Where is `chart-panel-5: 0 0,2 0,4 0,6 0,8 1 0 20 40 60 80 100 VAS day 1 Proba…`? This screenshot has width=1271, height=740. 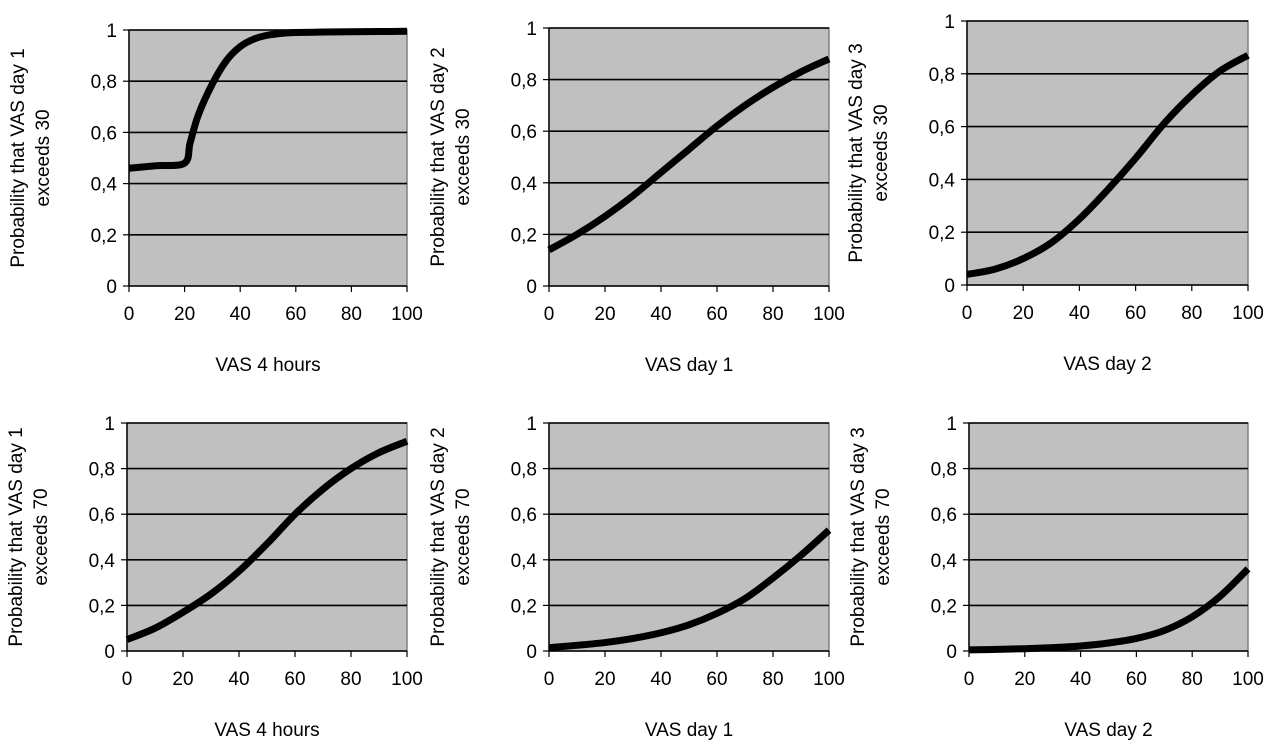 chart-panel-5: 0 0,2 0,4 0,6 0,8 1 0 20 40 60 80 100 VAS day 1 Proba… is located at coordinates (636, 577).